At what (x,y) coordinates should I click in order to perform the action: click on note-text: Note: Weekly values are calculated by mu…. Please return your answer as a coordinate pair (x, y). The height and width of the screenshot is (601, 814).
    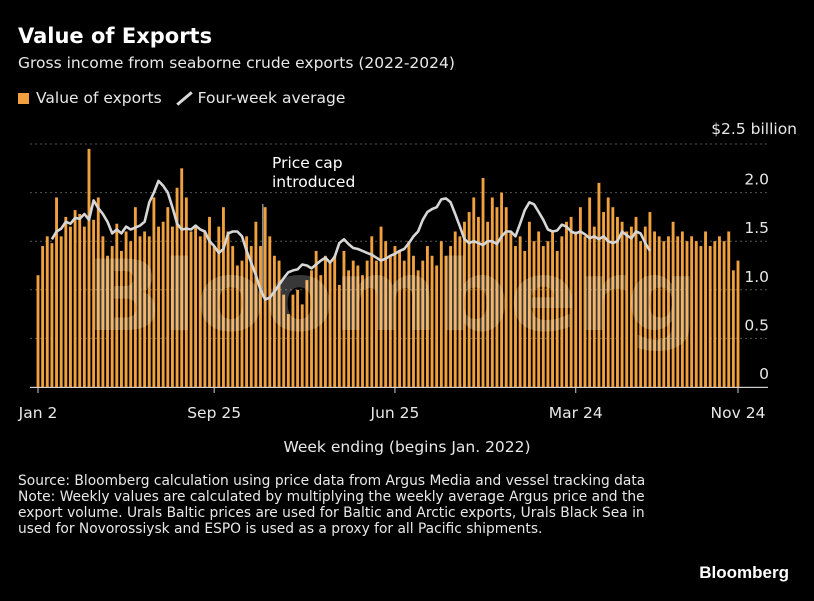
    Looking at the image, I should click on (331, 513).